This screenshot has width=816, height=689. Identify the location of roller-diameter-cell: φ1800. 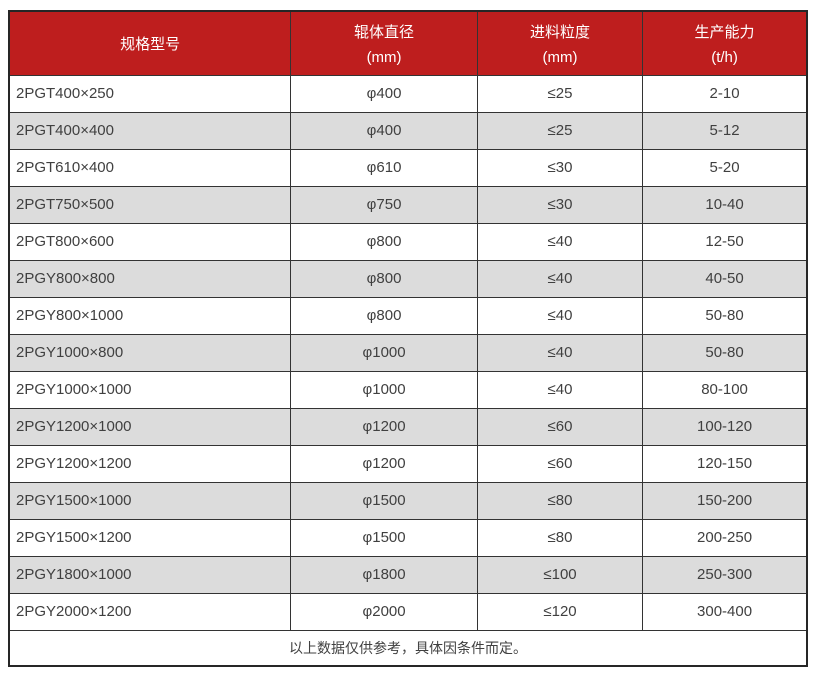
(384, 574).